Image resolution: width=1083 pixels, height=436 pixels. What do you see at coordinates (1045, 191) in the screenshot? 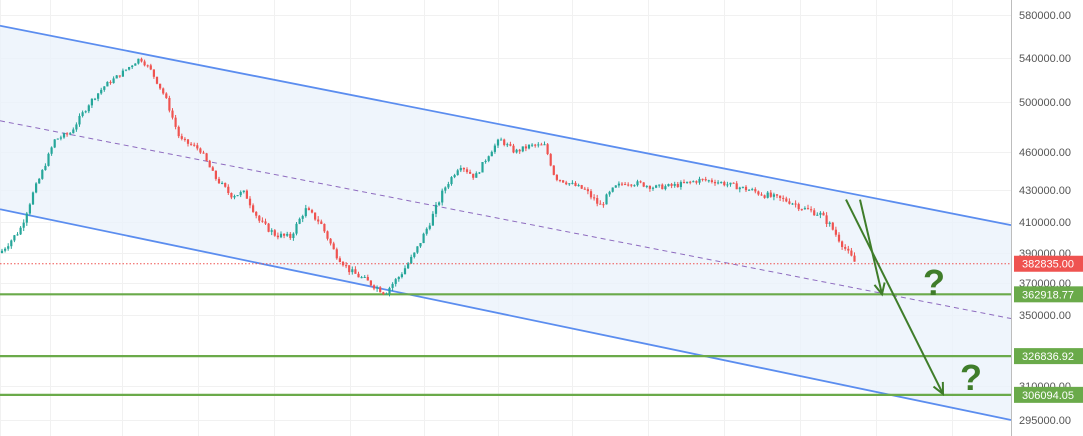
I see `price-tick-label: 430000.00` at bounding box center [1045, 191].